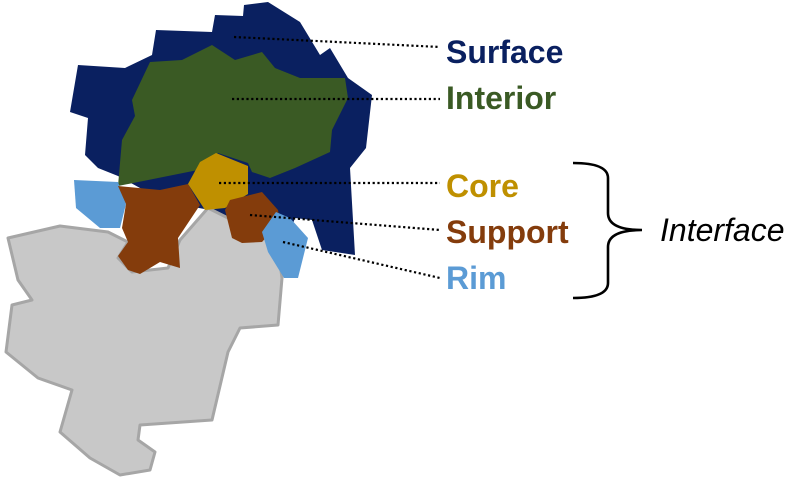  Describe the element at coordinates (233, 115) in the screenshot. I see `interior-region` at that location.